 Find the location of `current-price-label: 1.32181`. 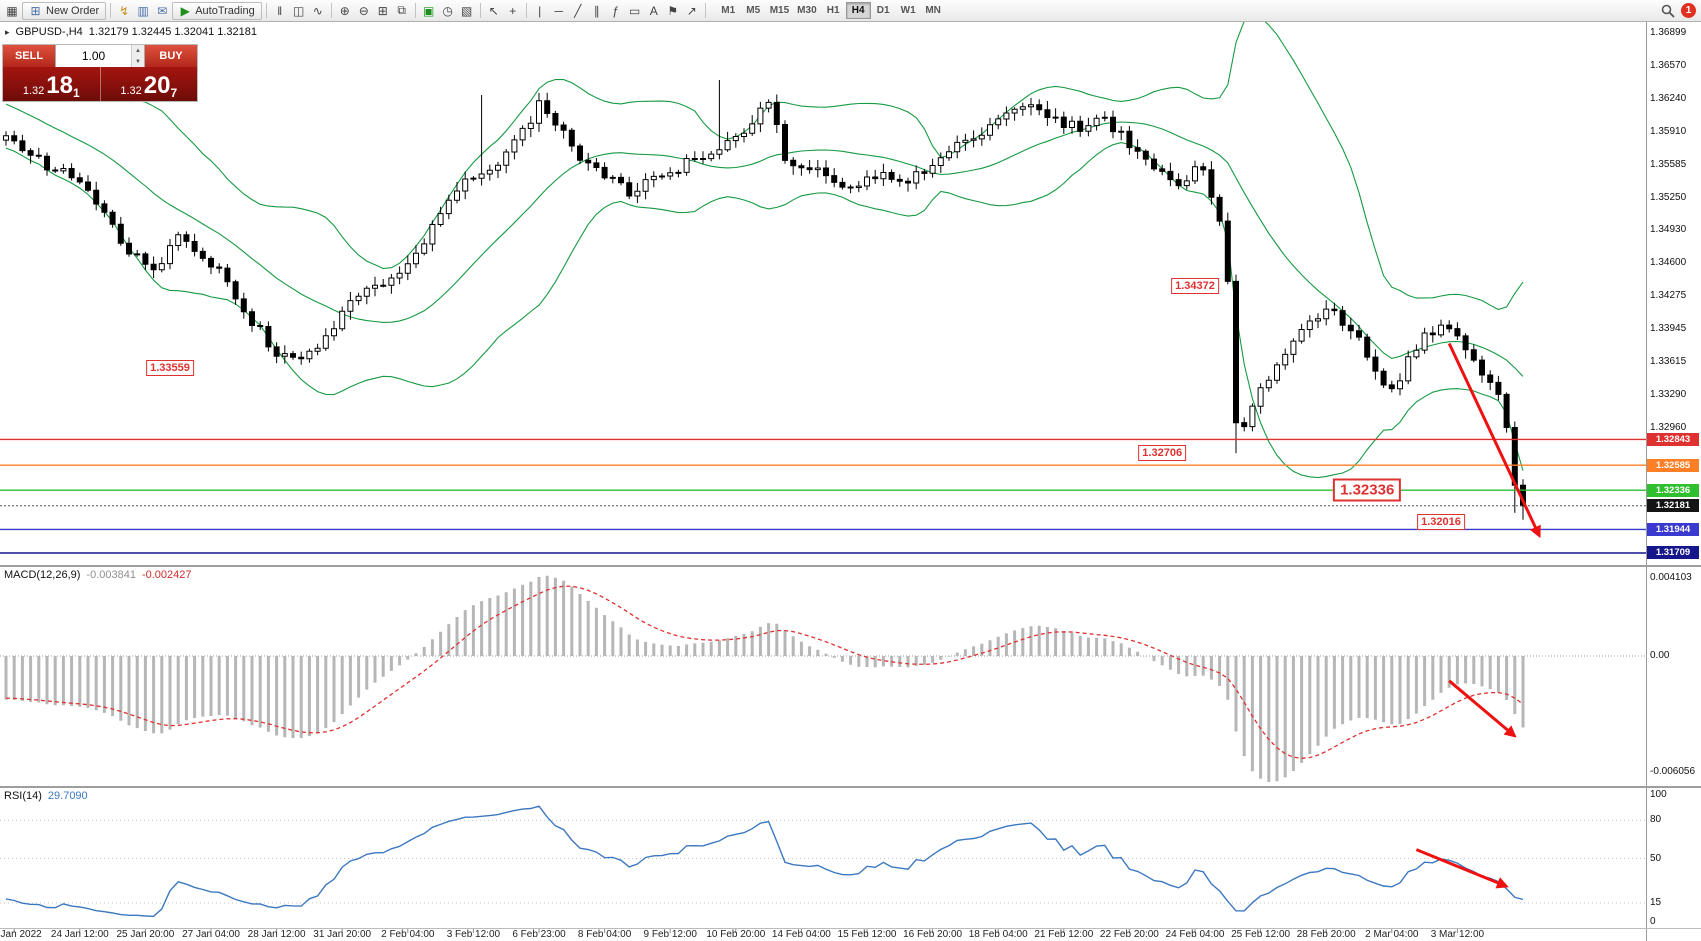

current-price-label: 1.32181 is located at coordinates (1673, 506).